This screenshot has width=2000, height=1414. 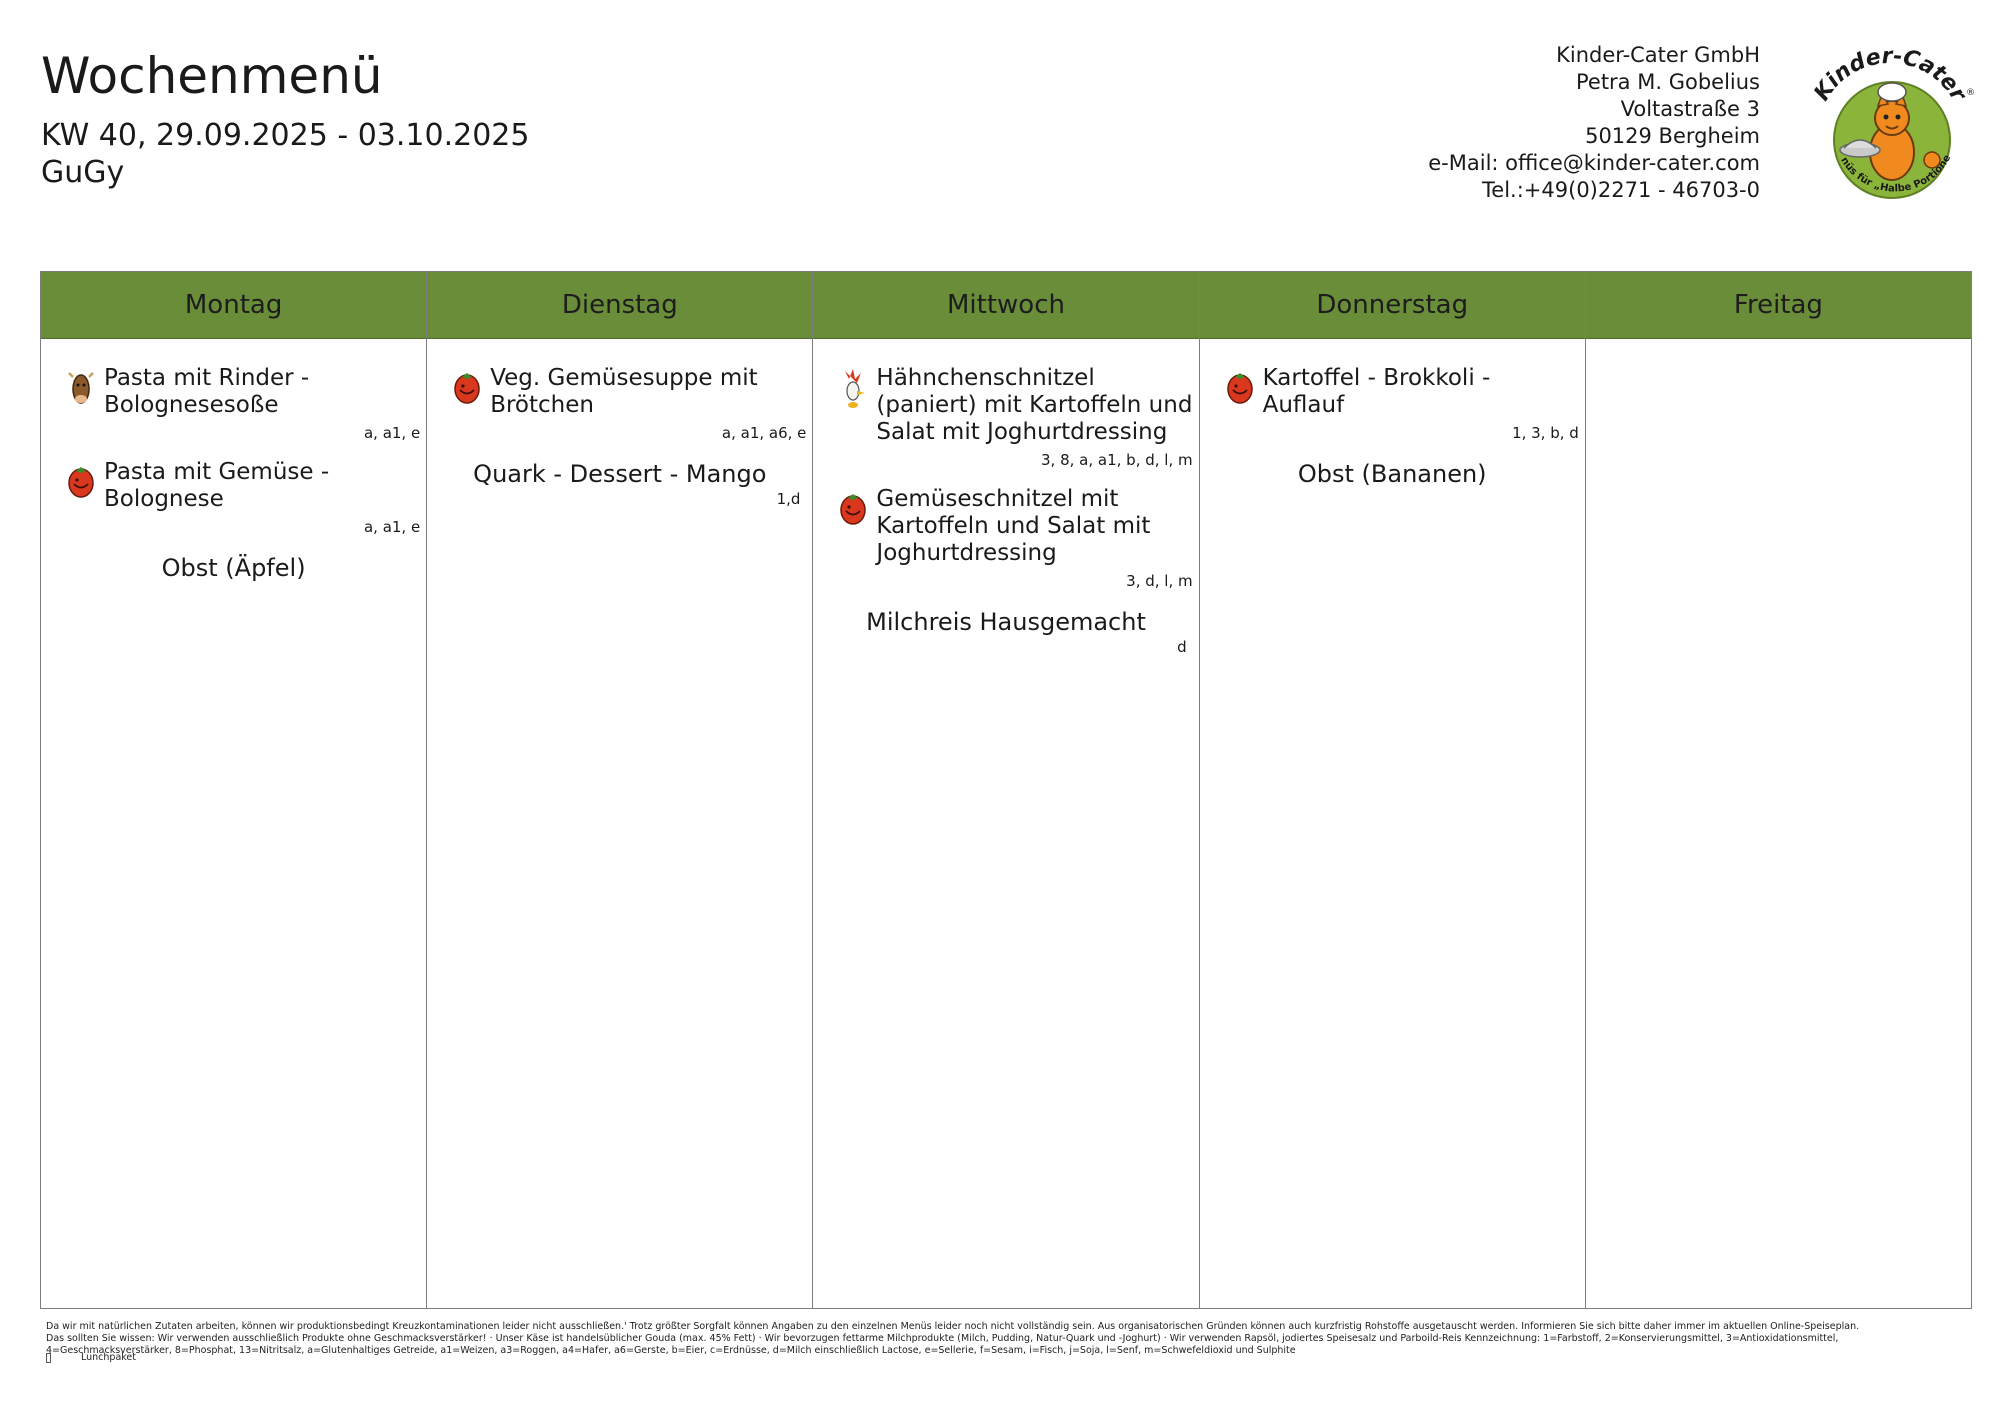 I want to click on lunchpaket-legend: Lunchpaket, so click(x=91, y=1357).